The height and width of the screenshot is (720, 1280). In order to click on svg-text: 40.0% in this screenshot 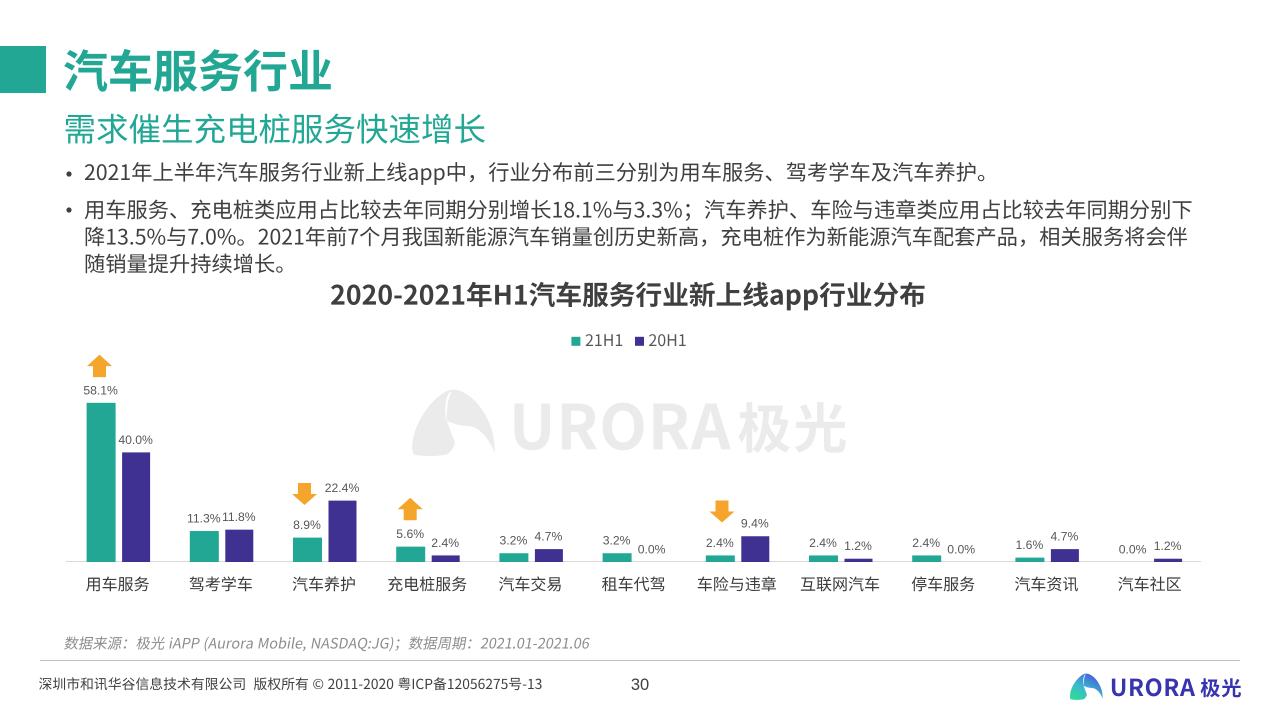, I will do `click(135, 440)`.